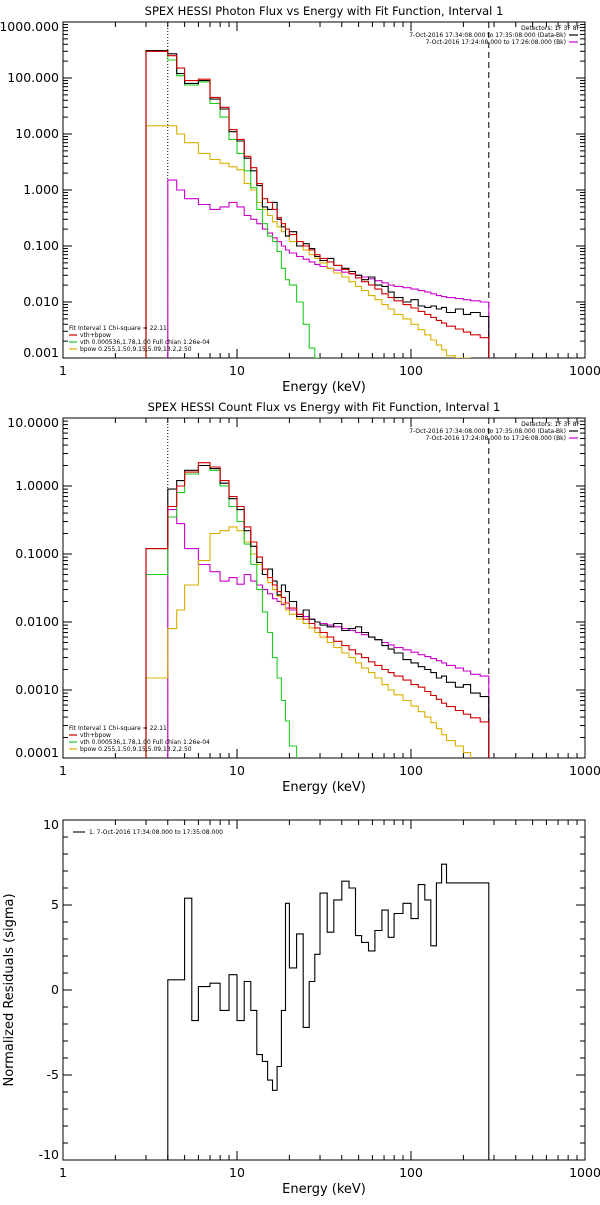 Image resolution: width=600 pixels, height=1205 pixels. I want to click on y-tick-label: -10, so click(49, 1154).